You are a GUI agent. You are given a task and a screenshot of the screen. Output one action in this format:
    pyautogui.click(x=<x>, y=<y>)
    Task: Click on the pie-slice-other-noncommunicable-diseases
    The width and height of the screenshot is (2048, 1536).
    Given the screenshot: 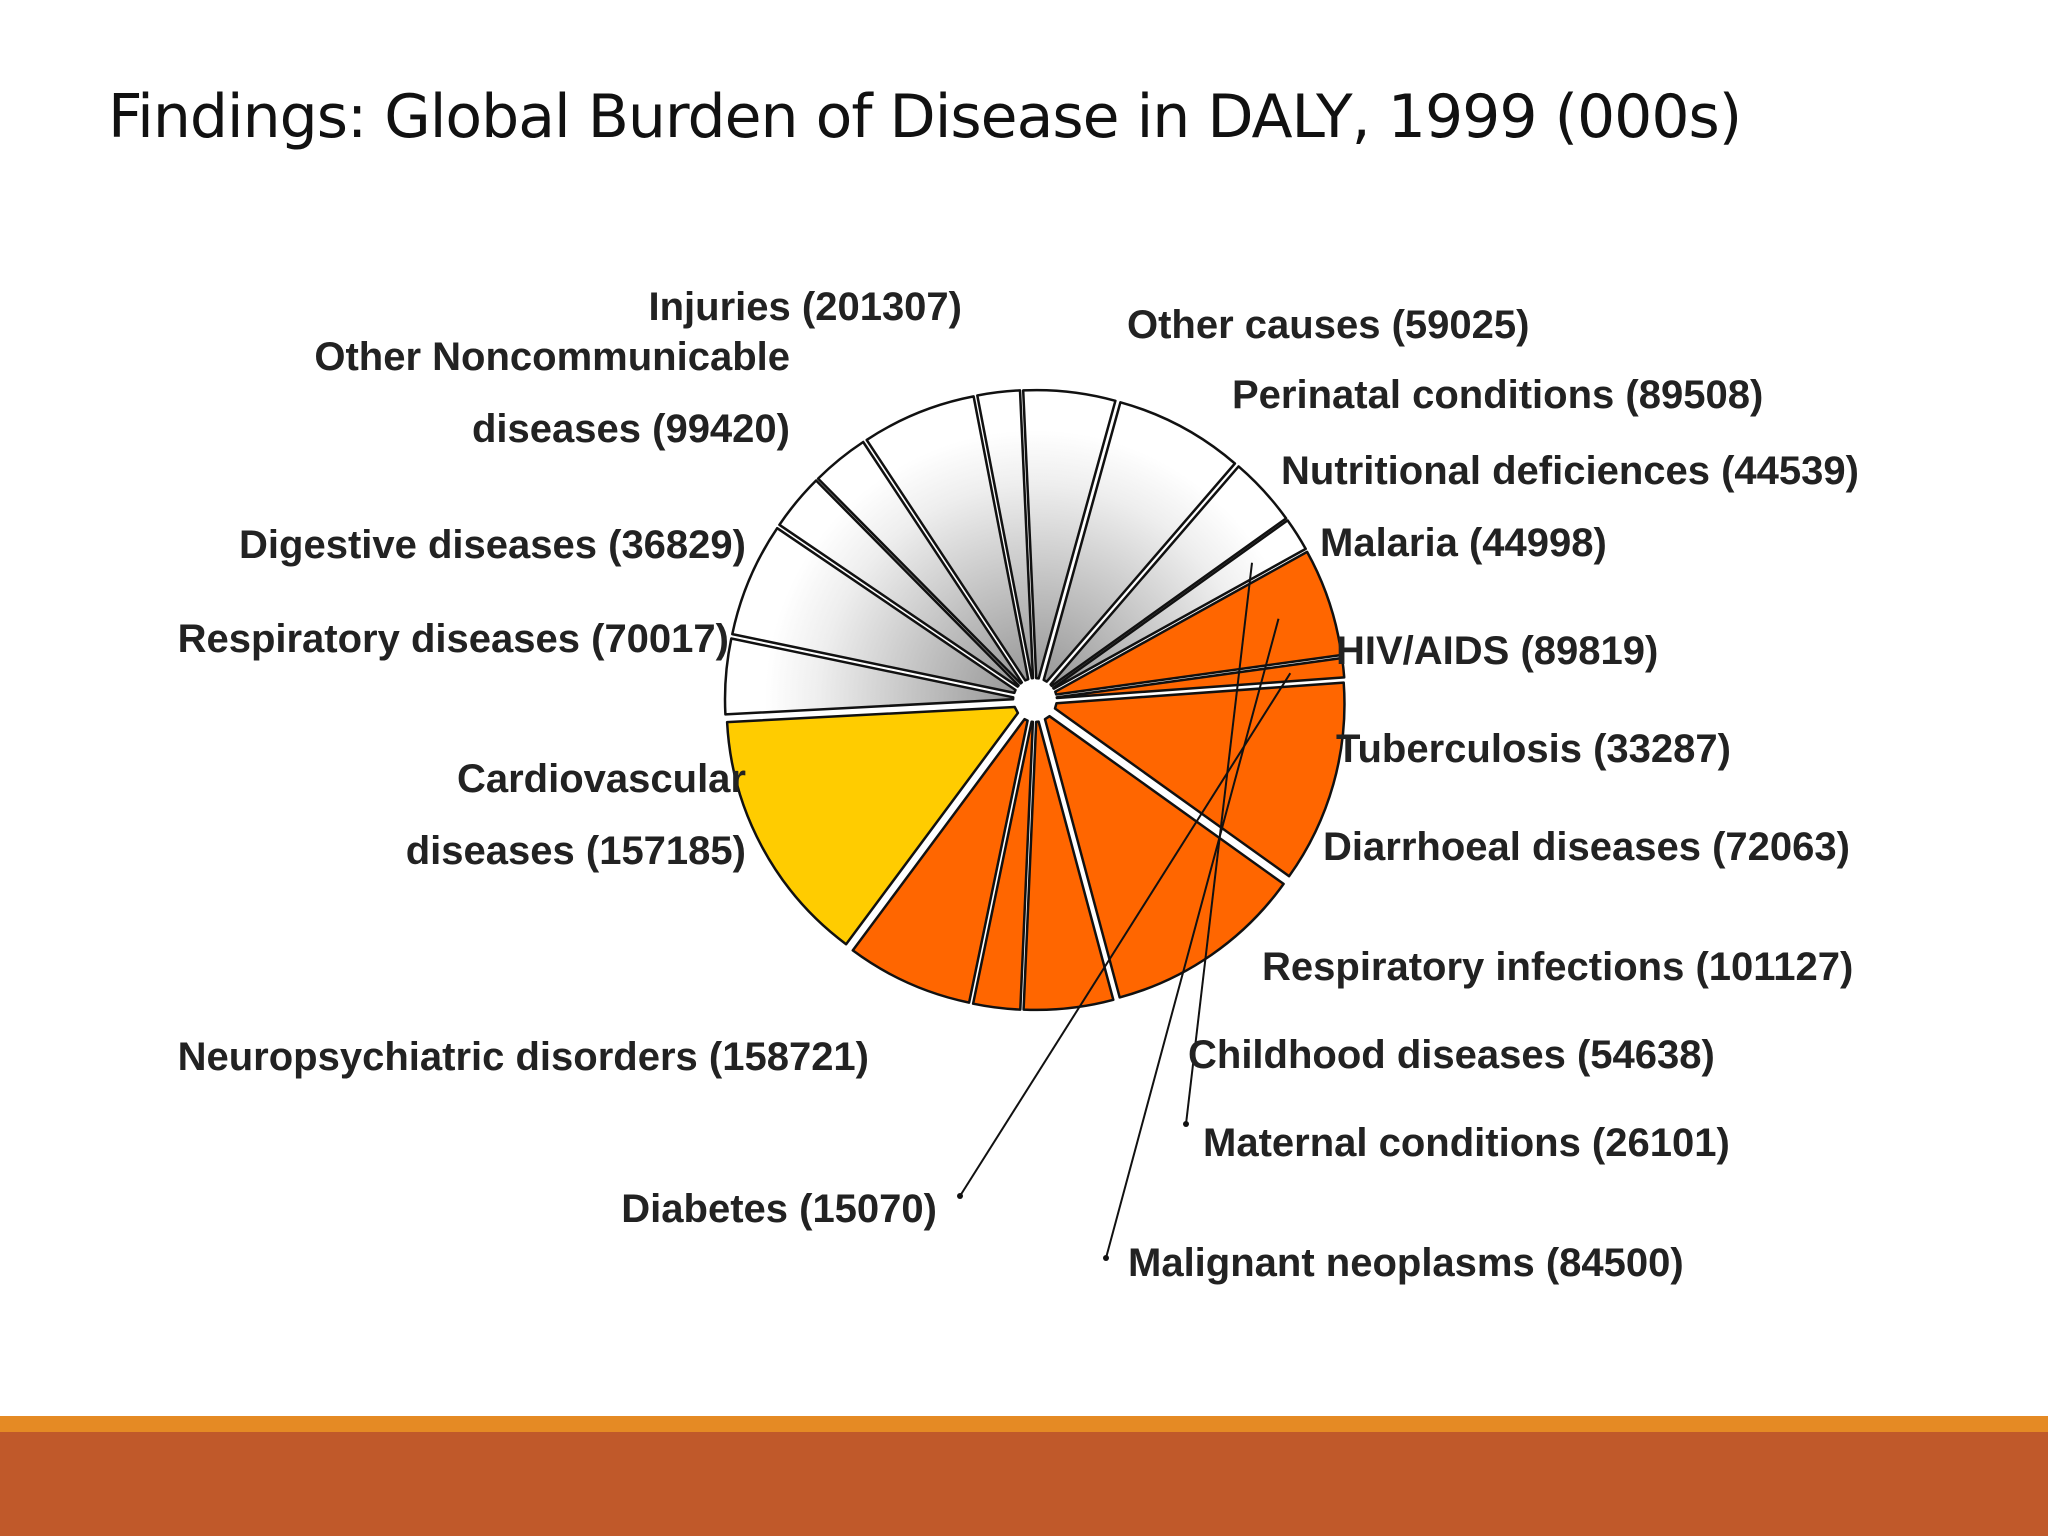 What is the action you would take?
    pyautogui.click(x=940, y=860)
    